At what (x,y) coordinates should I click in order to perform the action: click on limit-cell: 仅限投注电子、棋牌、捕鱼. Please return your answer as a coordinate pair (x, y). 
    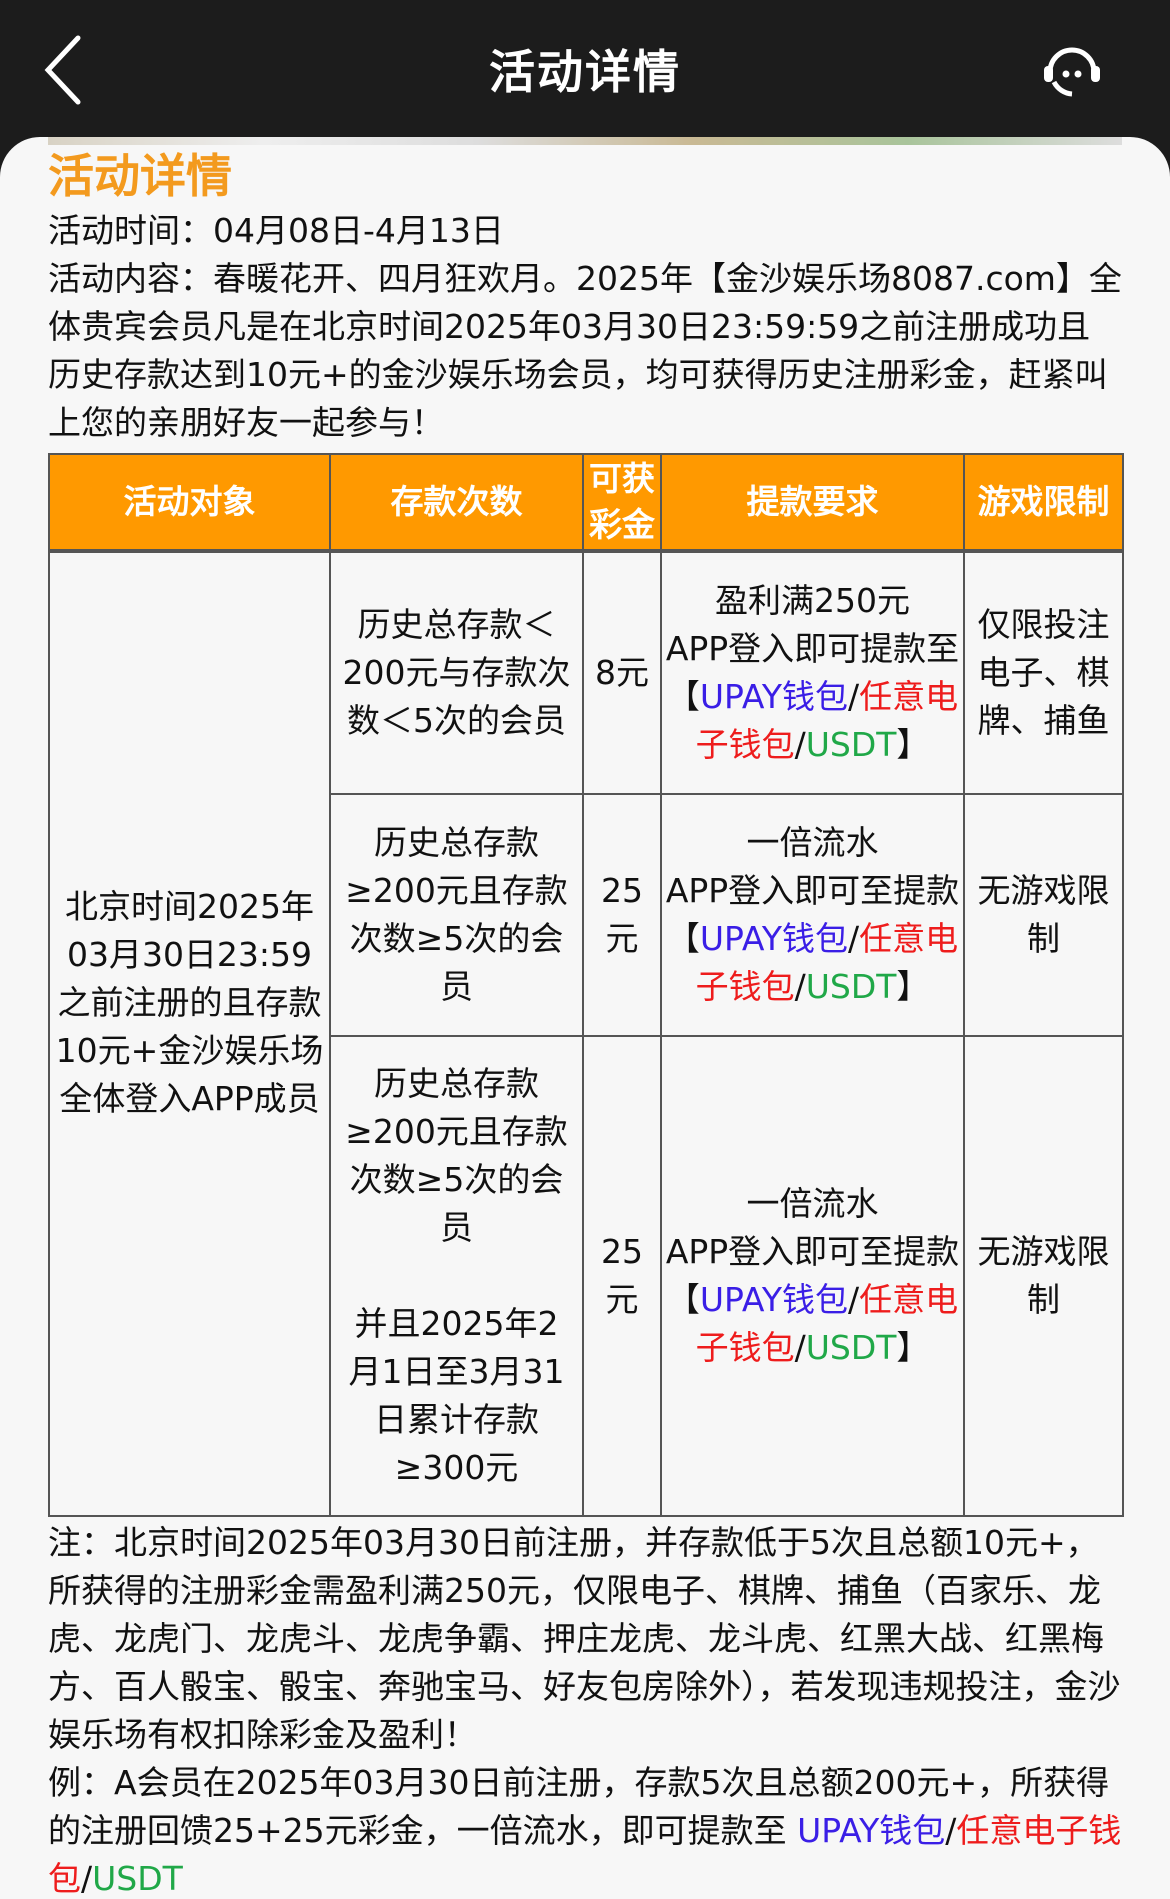
    Looking at the image, I should click on (1043, 672).